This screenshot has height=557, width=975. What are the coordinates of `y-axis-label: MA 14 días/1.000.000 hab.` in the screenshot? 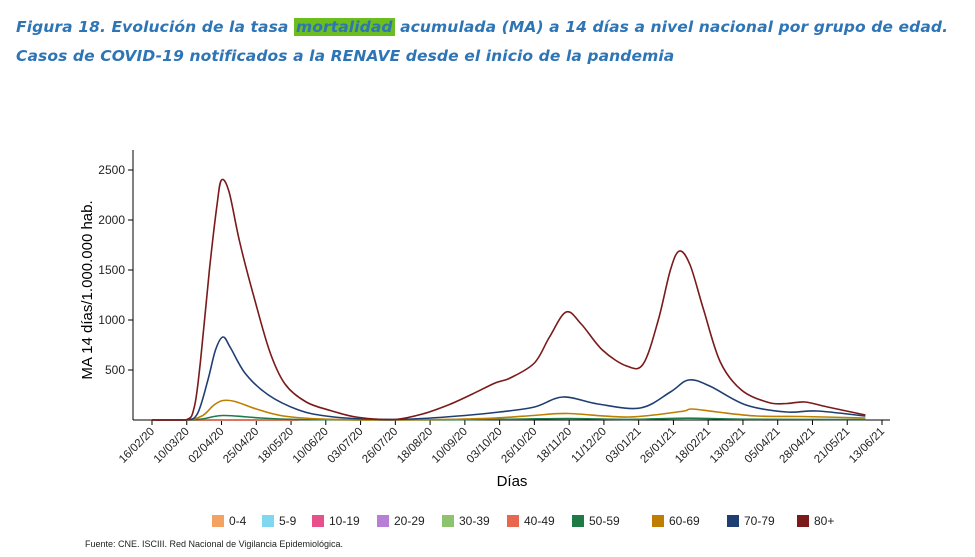 It's located at (87, 289).